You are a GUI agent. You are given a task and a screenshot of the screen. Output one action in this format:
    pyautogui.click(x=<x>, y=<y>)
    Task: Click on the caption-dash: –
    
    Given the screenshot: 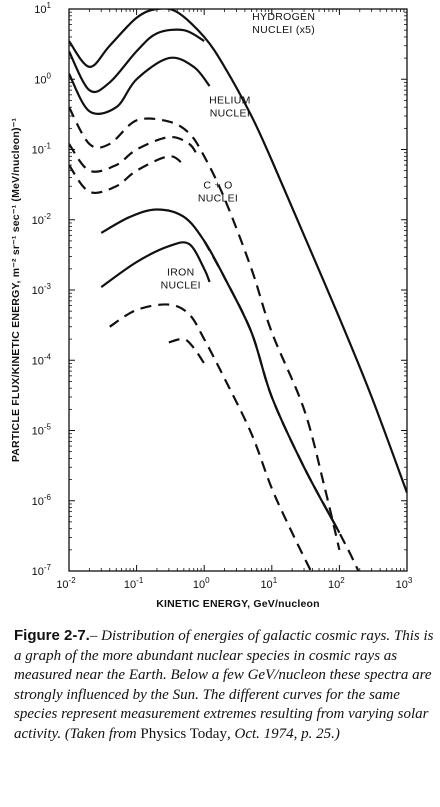 What is the action you would take?
    pyautogui.click(x=93, y=636)
    